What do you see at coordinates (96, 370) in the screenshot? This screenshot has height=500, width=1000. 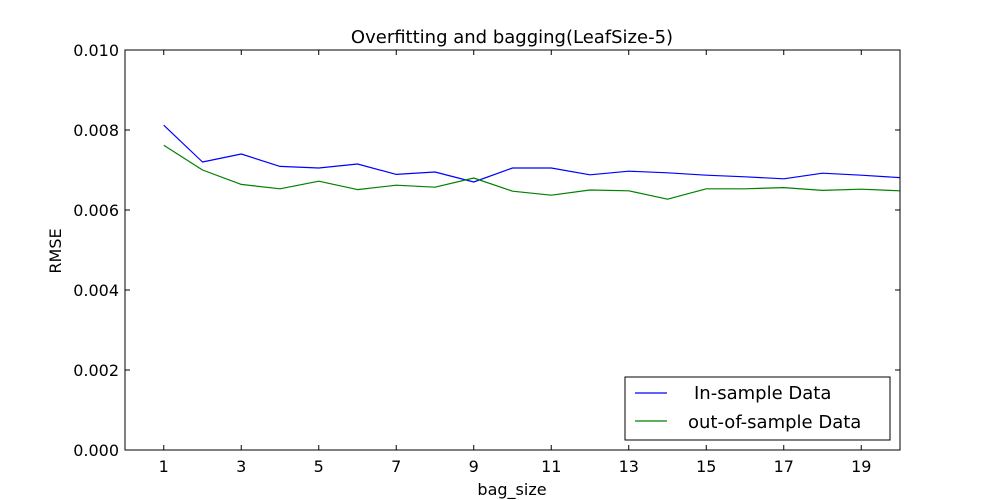 I see `y-tick-label: 0.002` at bounding box center [96, 370].